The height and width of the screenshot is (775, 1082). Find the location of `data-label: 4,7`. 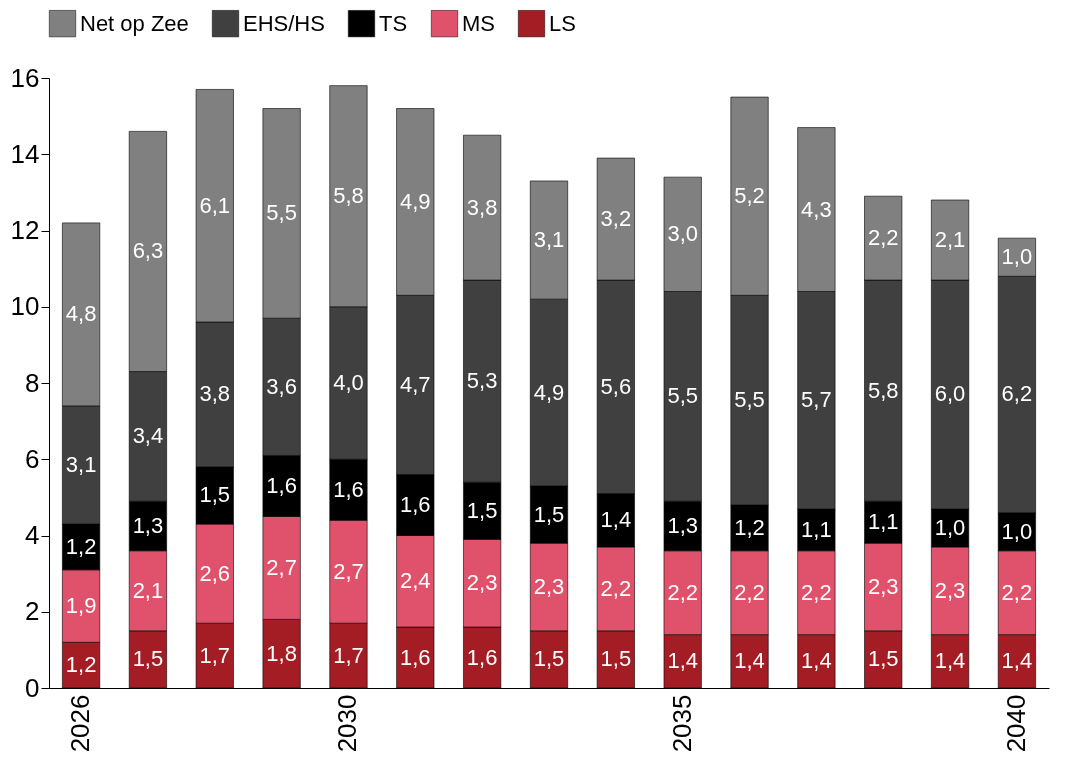

data-label: 4,7 is located at coordinates (415, 384).